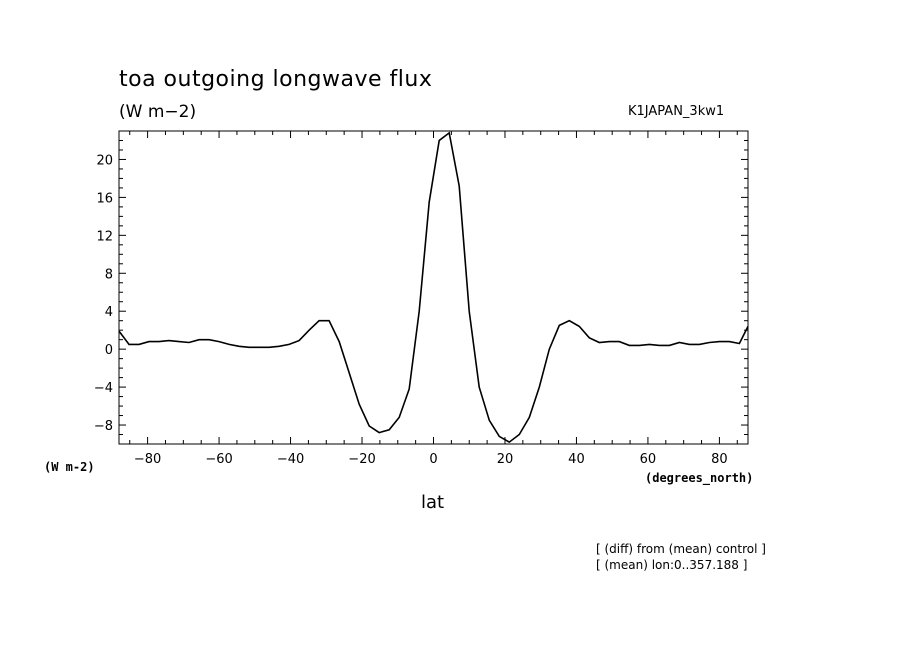 The height and width of the screenshot is (654, 904). What do you see at coordinates (676, 111) in the screenshot?
I see `case-name: K1JAPAN_3kw1` at bounding box center [676, 111].